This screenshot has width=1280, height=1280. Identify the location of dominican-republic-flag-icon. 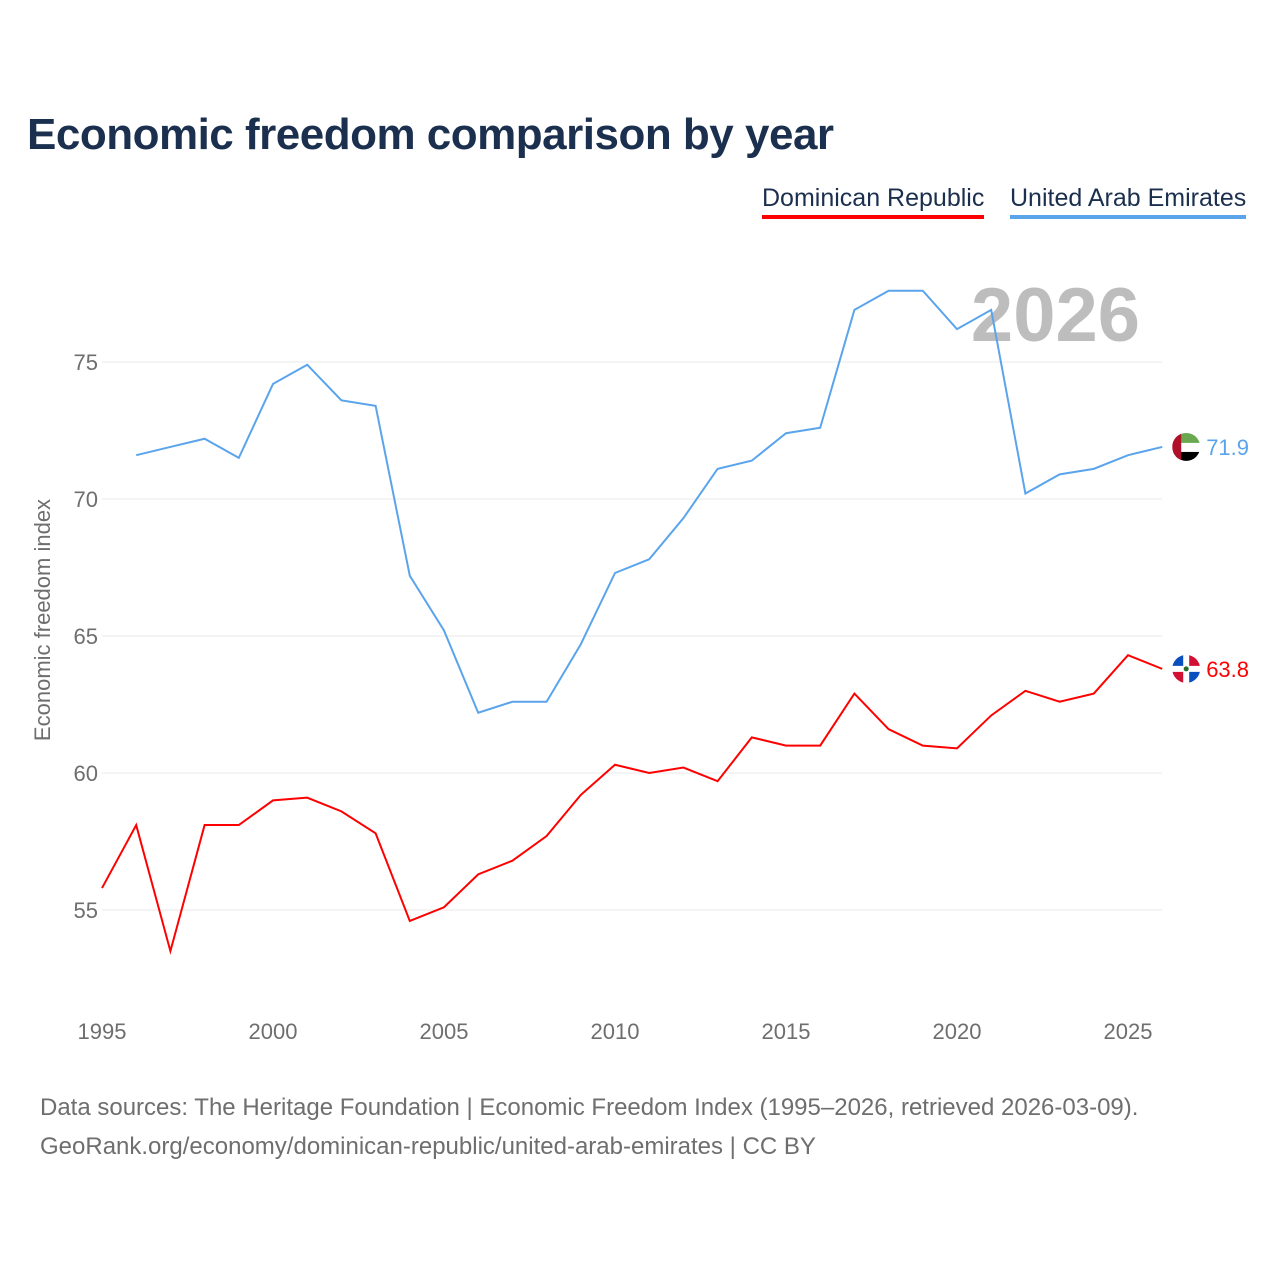
(1186, 668).